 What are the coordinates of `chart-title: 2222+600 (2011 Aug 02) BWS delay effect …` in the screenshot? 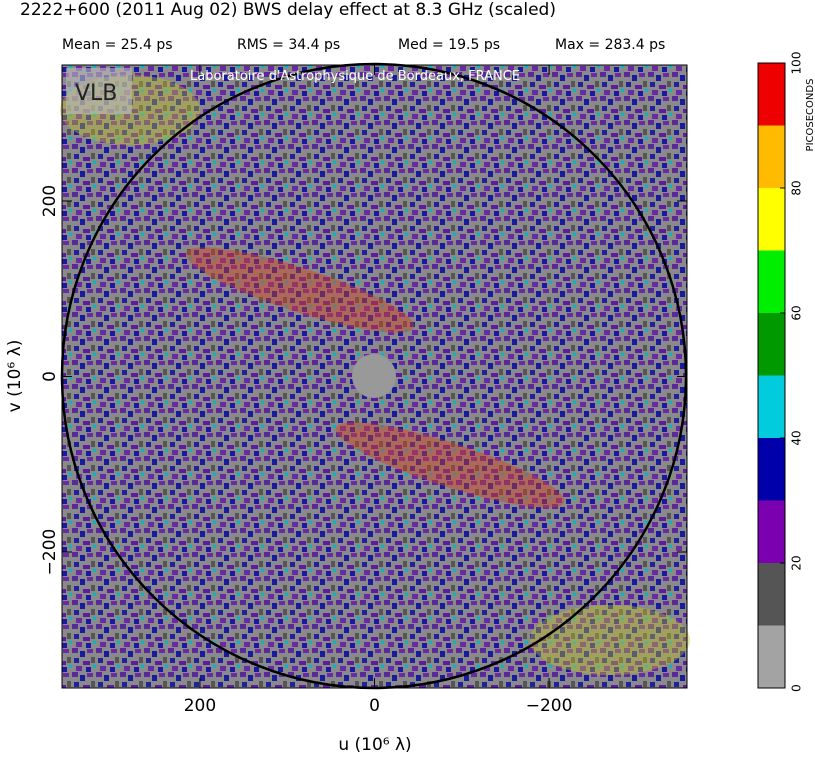 It's located at (288, 10).